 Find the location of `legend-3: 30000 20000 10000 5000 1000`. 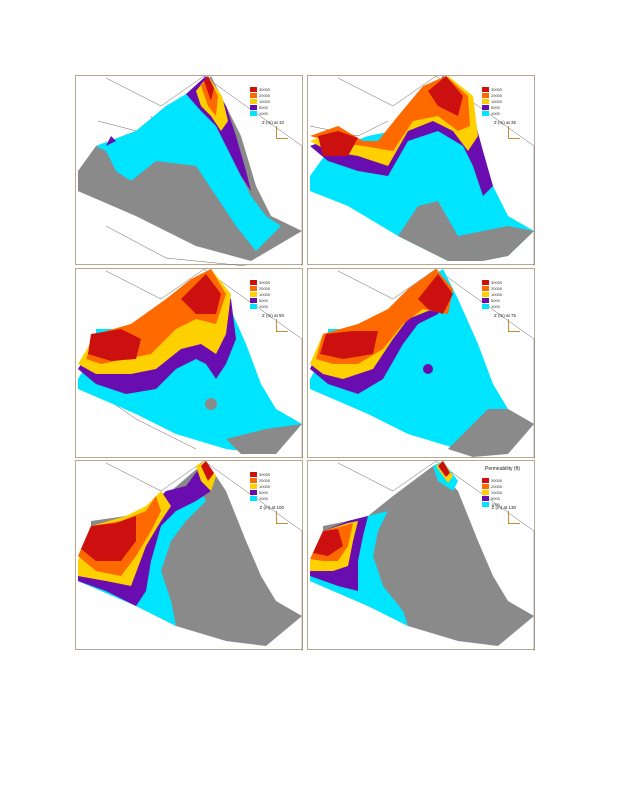

legend-3: 30000 20000 10000 5000 1000 is located at coordinates (270, 294).